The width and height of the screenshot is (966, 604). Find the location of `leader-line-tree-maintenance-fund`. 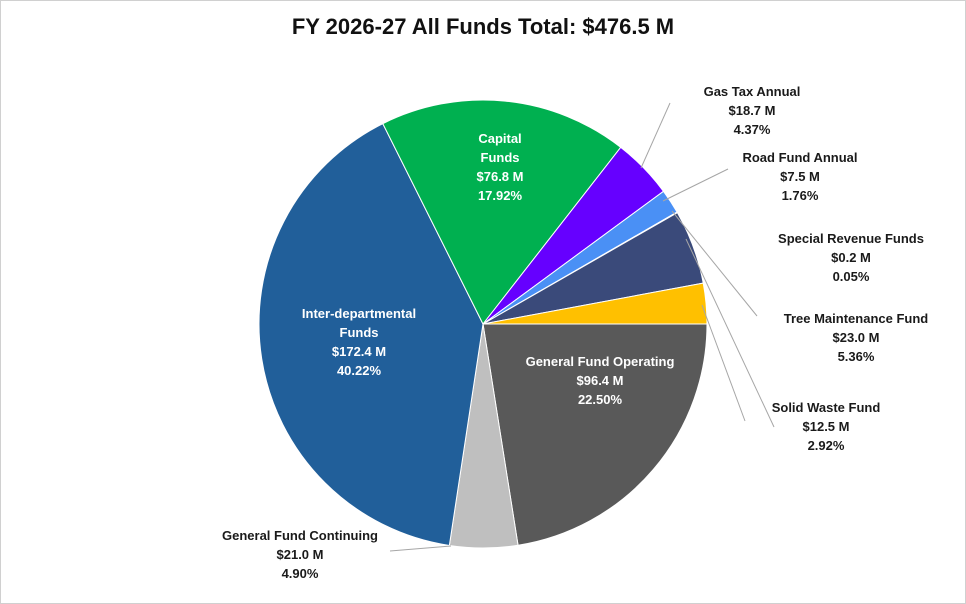

leader-line-tree-maintenance-fund is located at coordinates (730, 333).